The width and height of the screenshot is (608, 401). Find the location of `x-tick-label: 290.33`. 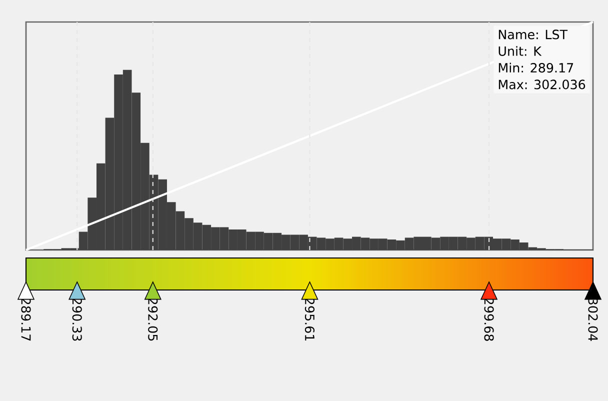

x-tick-label: 290.33 is located at coordinates (77, 319).